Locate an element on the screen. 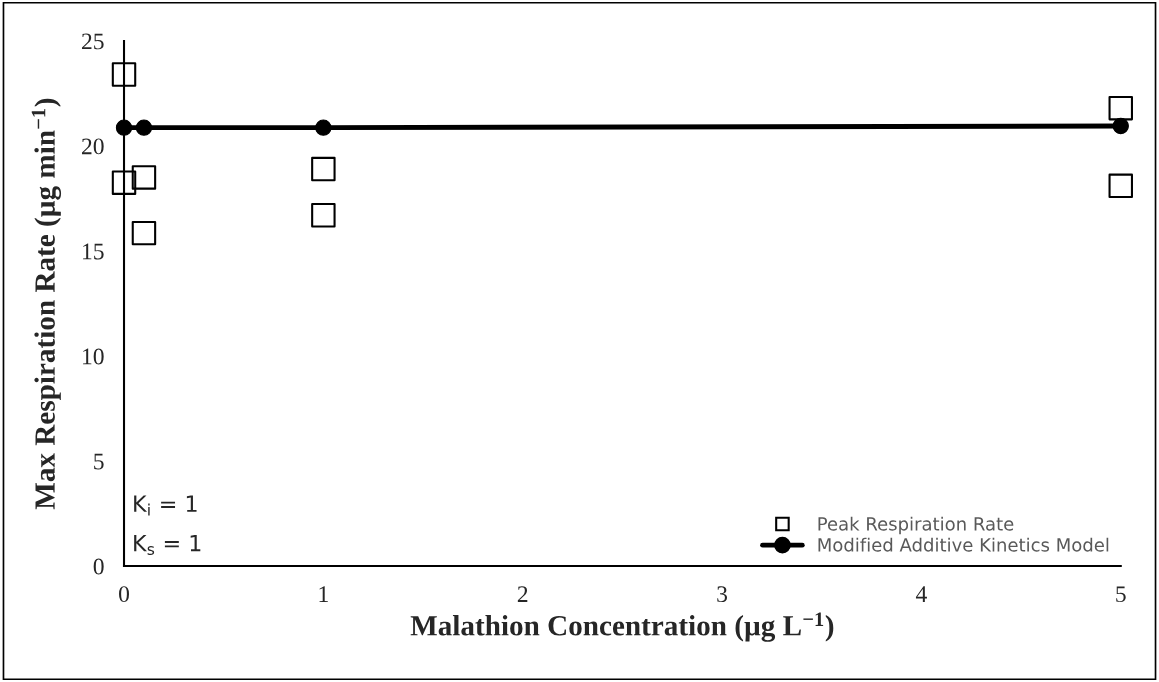 This screenshot has width=1159, height=682. y-tick-label: 25 is located at coordinates (92, 41).